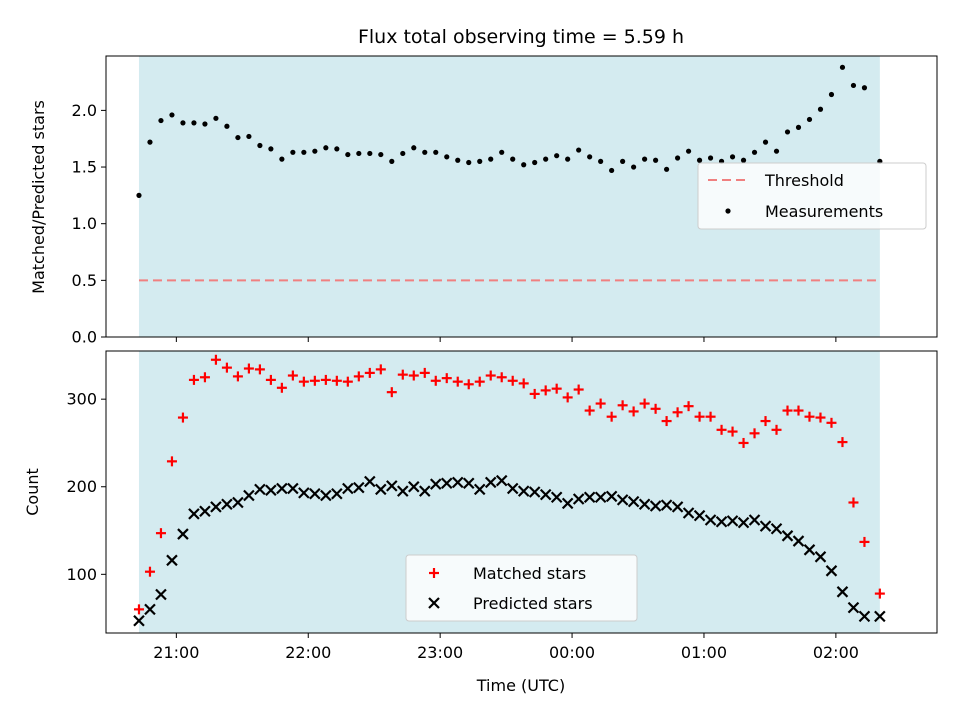  I want to click on bottom-ylabel: Count, so click(32, 492).